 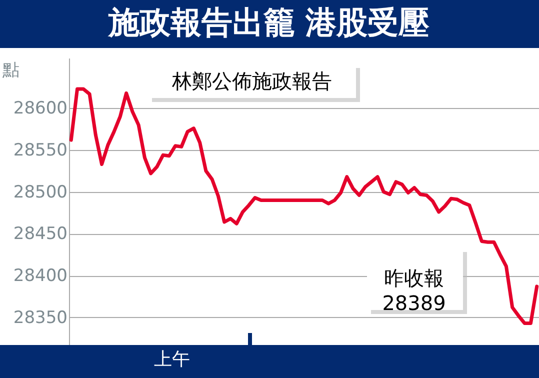 What do you see at coordinates (40, 318) in the screenshot?
I see `y-tick-label: 28350` at bounding box center [40, 318].